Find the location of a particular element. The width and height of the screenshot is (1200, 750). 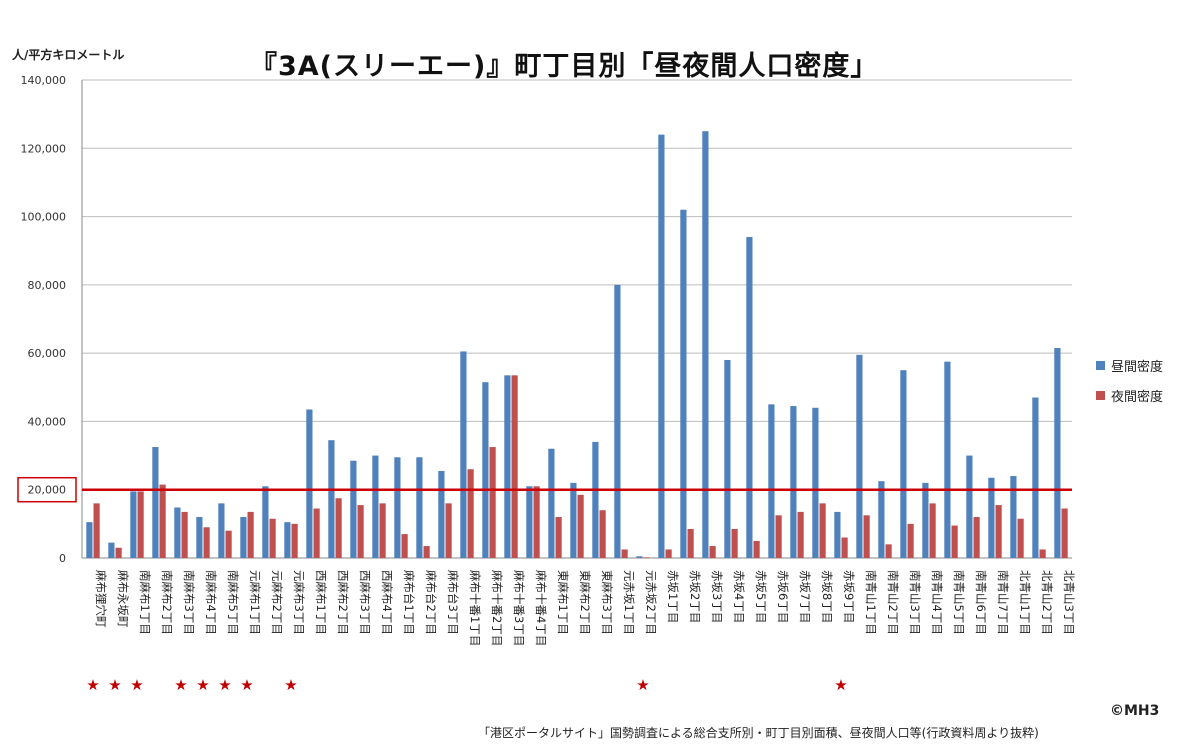

y-tick-label: 140,000 is located at coordinates (44, 80).